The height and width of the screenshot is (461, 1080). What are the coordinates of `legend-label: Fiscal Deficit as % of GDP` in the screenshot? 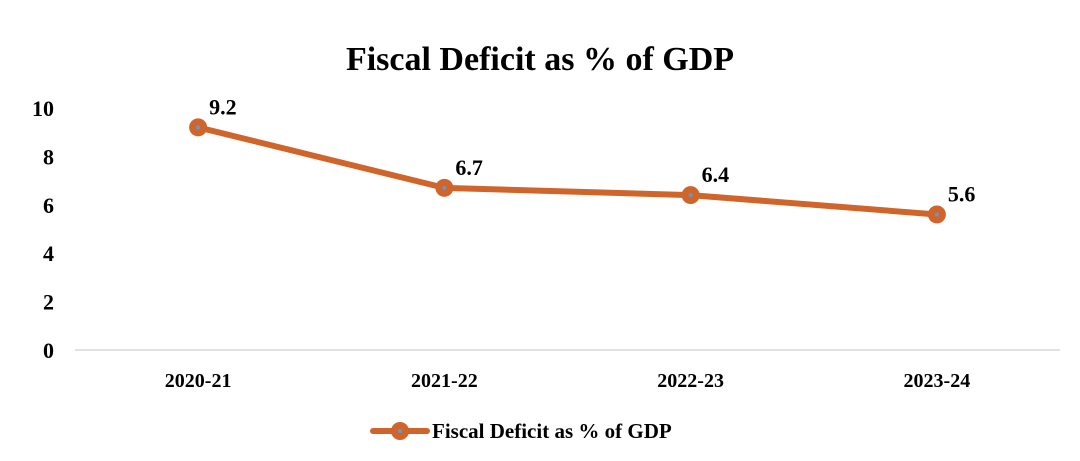 It's located at (552, 431).